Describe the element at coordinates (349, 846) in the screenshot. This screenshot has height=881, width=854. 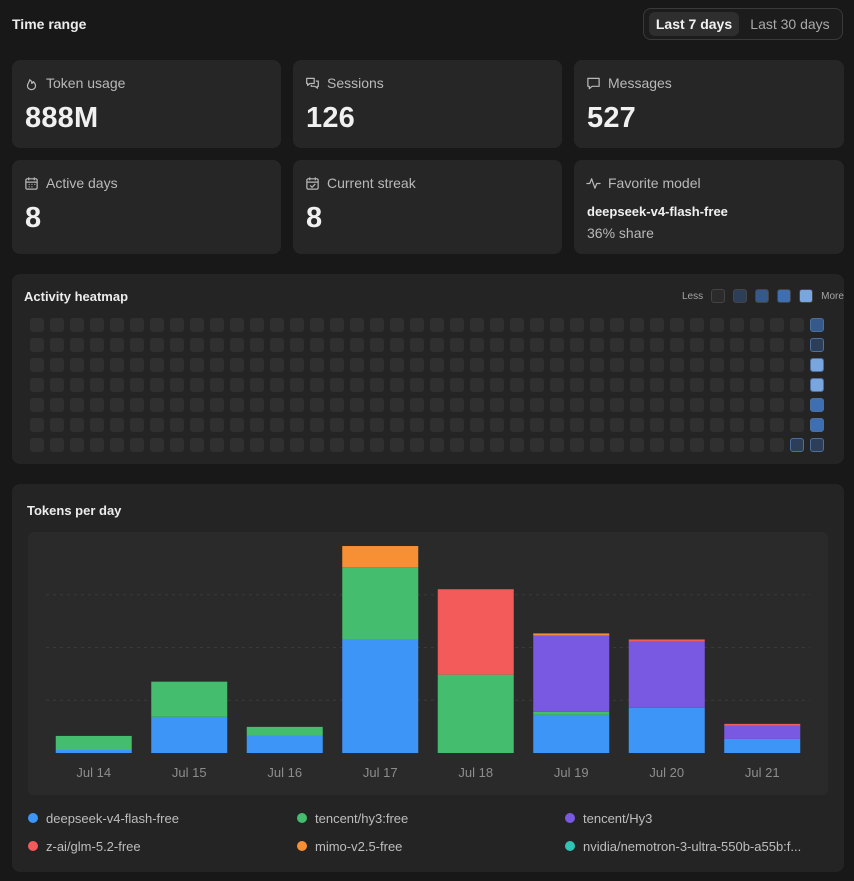
I see `legend-item: mimo-v2.5-free` at that location.